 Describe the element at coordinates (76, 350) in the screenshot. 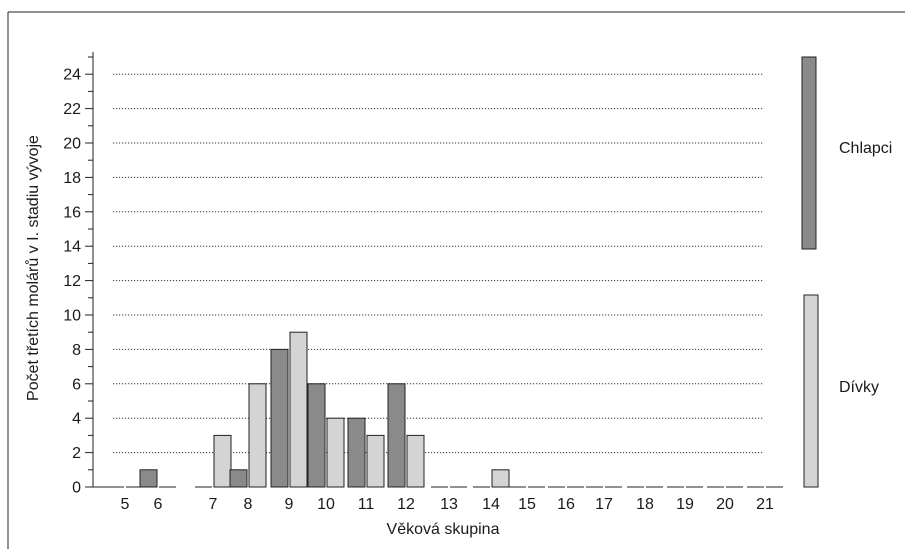

I see `y-tick-label: 8` at that location.